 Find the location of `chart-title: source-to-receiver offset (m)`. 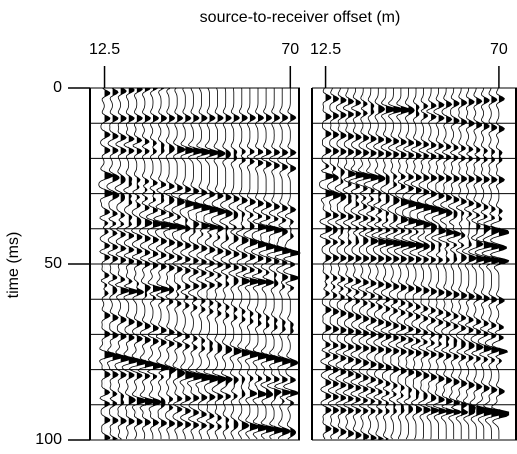

chart-title: source-to-receiver offset (m) is located at coordinates (300, 17).